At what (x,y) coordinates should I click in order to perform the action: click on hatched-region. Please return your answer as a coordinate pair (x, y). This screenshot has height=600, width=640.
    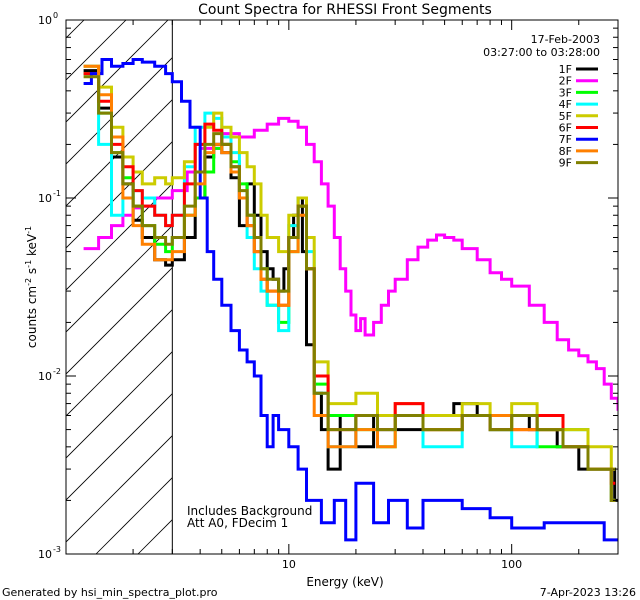
    Looking at the image, I should click on (119, 287).